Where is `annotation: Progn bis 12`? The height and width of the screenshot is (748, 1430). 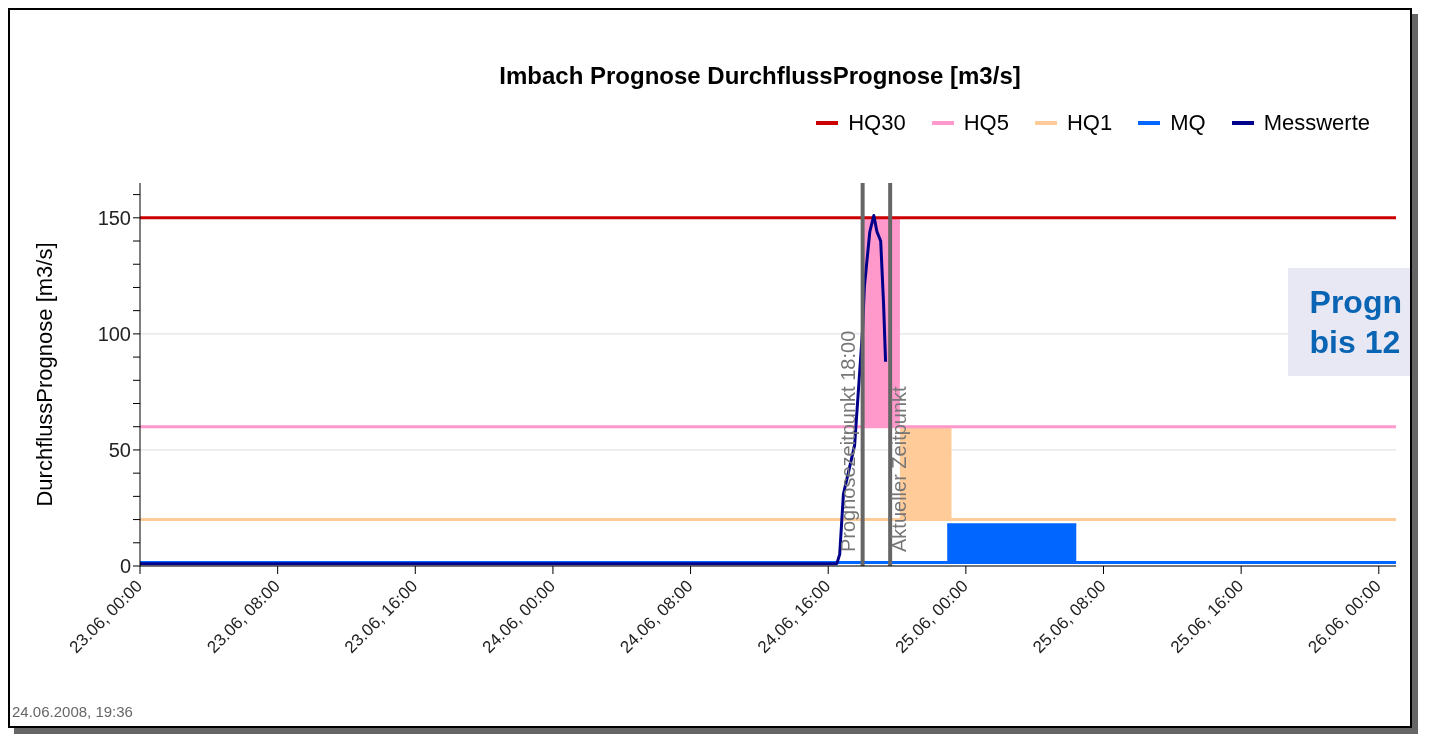 annotation: Progn bis 12 is located at coordinates (1348, 322).